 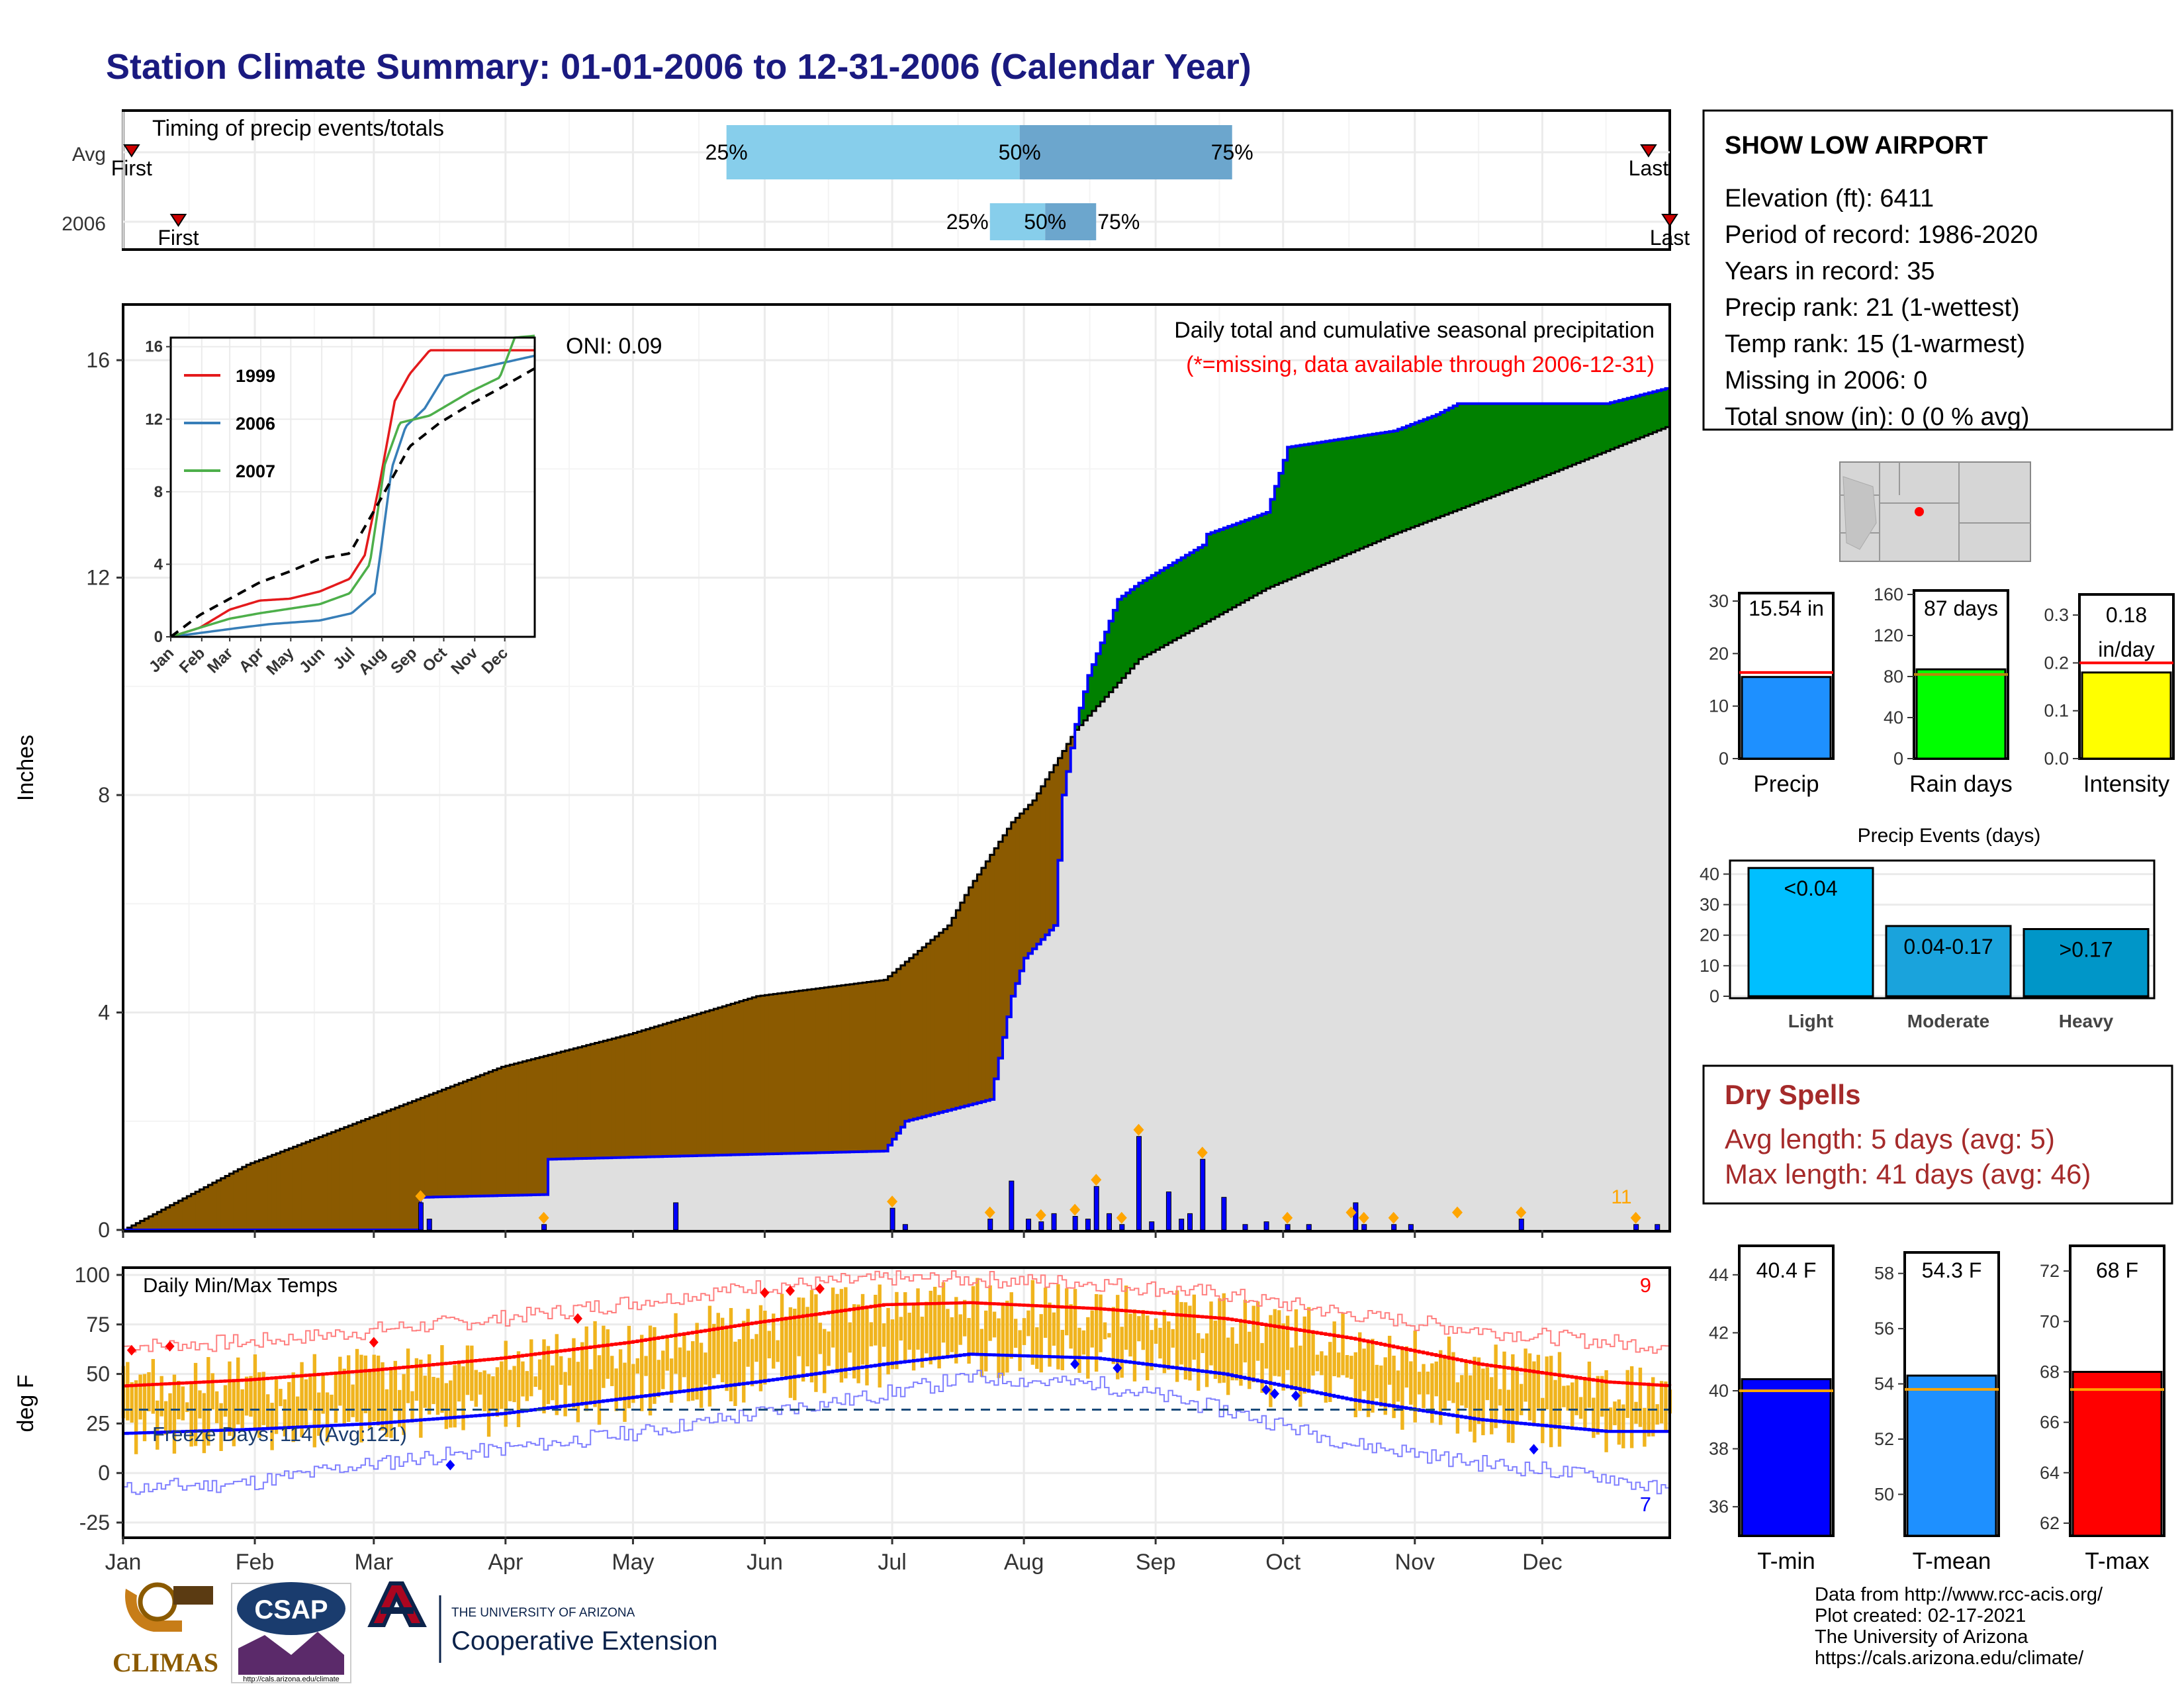 What do you see at coordinates (92, 1275) in the screenshot?
I see `temp-y-tick-label: 100` at bounding box center [92, 1275].